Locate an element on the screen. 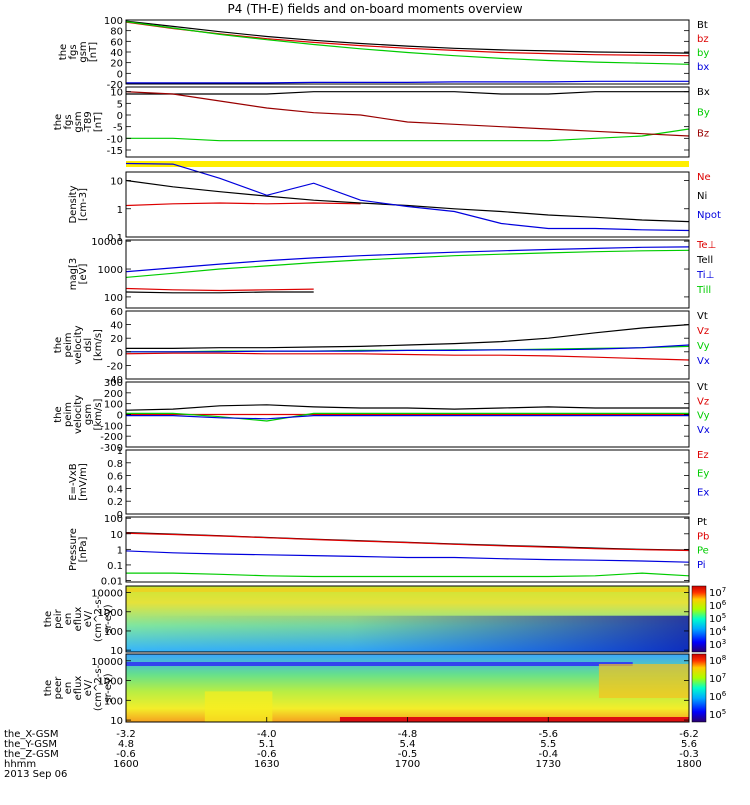 This screenshot has width=750, height=805. panel-8: Pt Pb Pe Pi 0.01 0.1 1 10 100 Pressure[nPa] is located at coordinates (388, 550).